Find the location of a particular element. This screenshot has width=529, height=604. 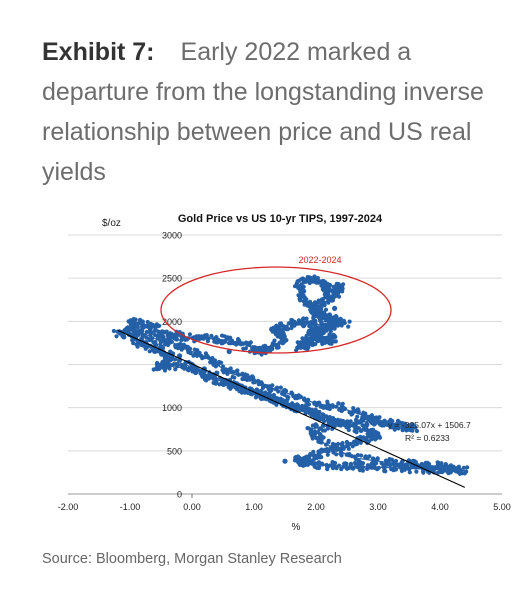

y-tick-label: 2000 is located at coordinates (172, 322).